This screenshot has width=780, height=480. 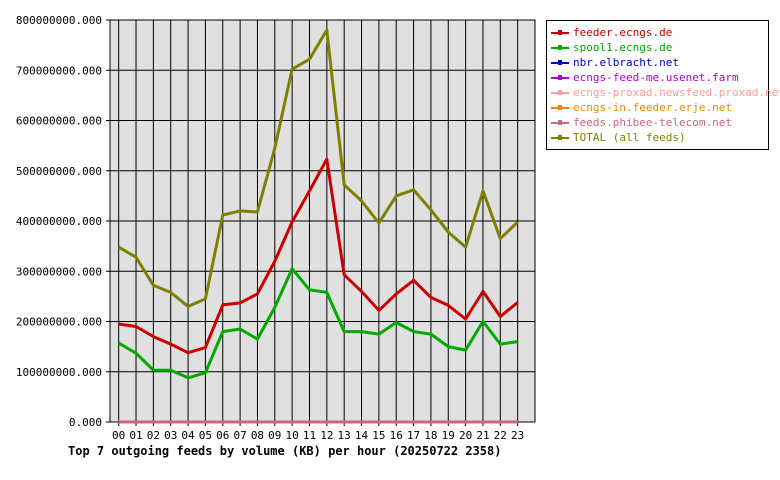 I want to click on legend-label: feeder.ecngs.de, so click(x=623, y=32).